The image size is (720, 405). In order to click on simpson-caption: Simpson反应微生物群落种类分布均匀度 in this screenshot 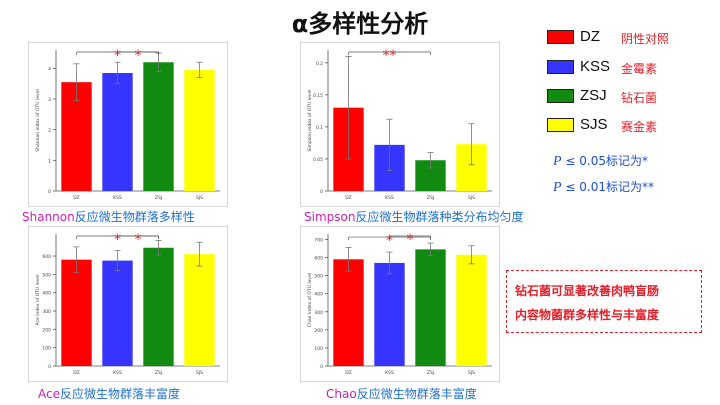, I will do `click(413, 216)`.